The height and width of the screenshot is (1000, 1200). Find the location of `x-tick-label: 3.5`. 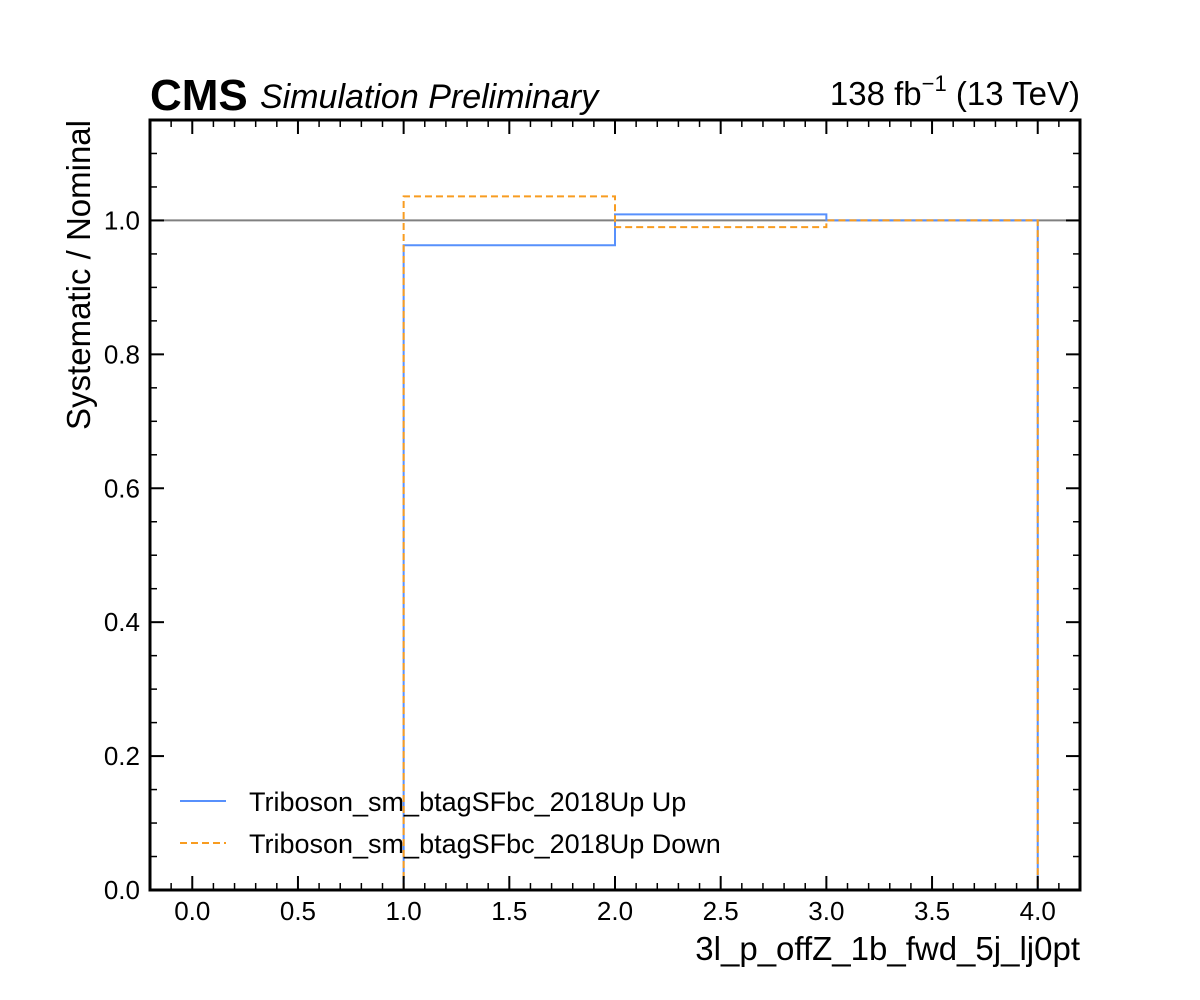

x-tick-label: 3.5 is located at coordinates (932, 911).